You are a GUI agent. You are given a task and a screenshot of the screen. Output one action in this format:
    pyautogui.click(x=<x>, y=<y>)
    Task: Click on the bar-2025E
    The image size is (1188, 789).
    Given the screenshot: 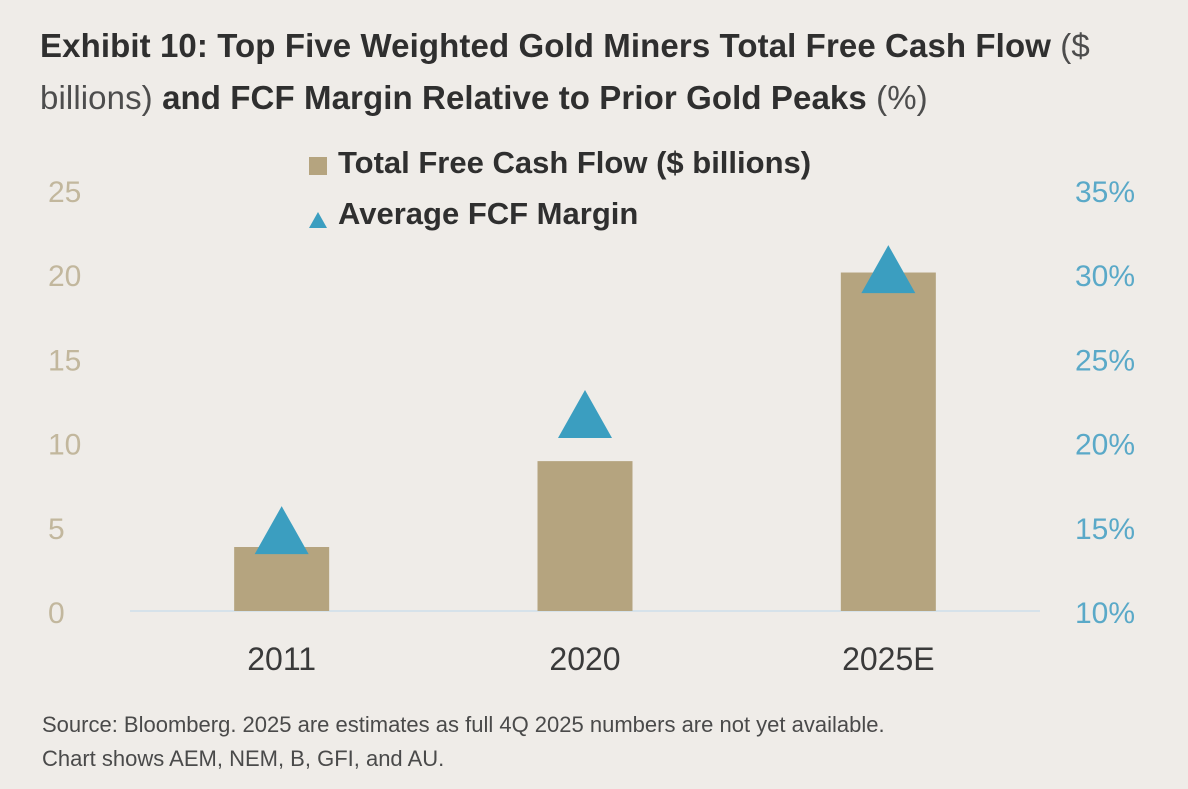 What is the action you would take?
    pyautogui.click(x=888, y=441)
    